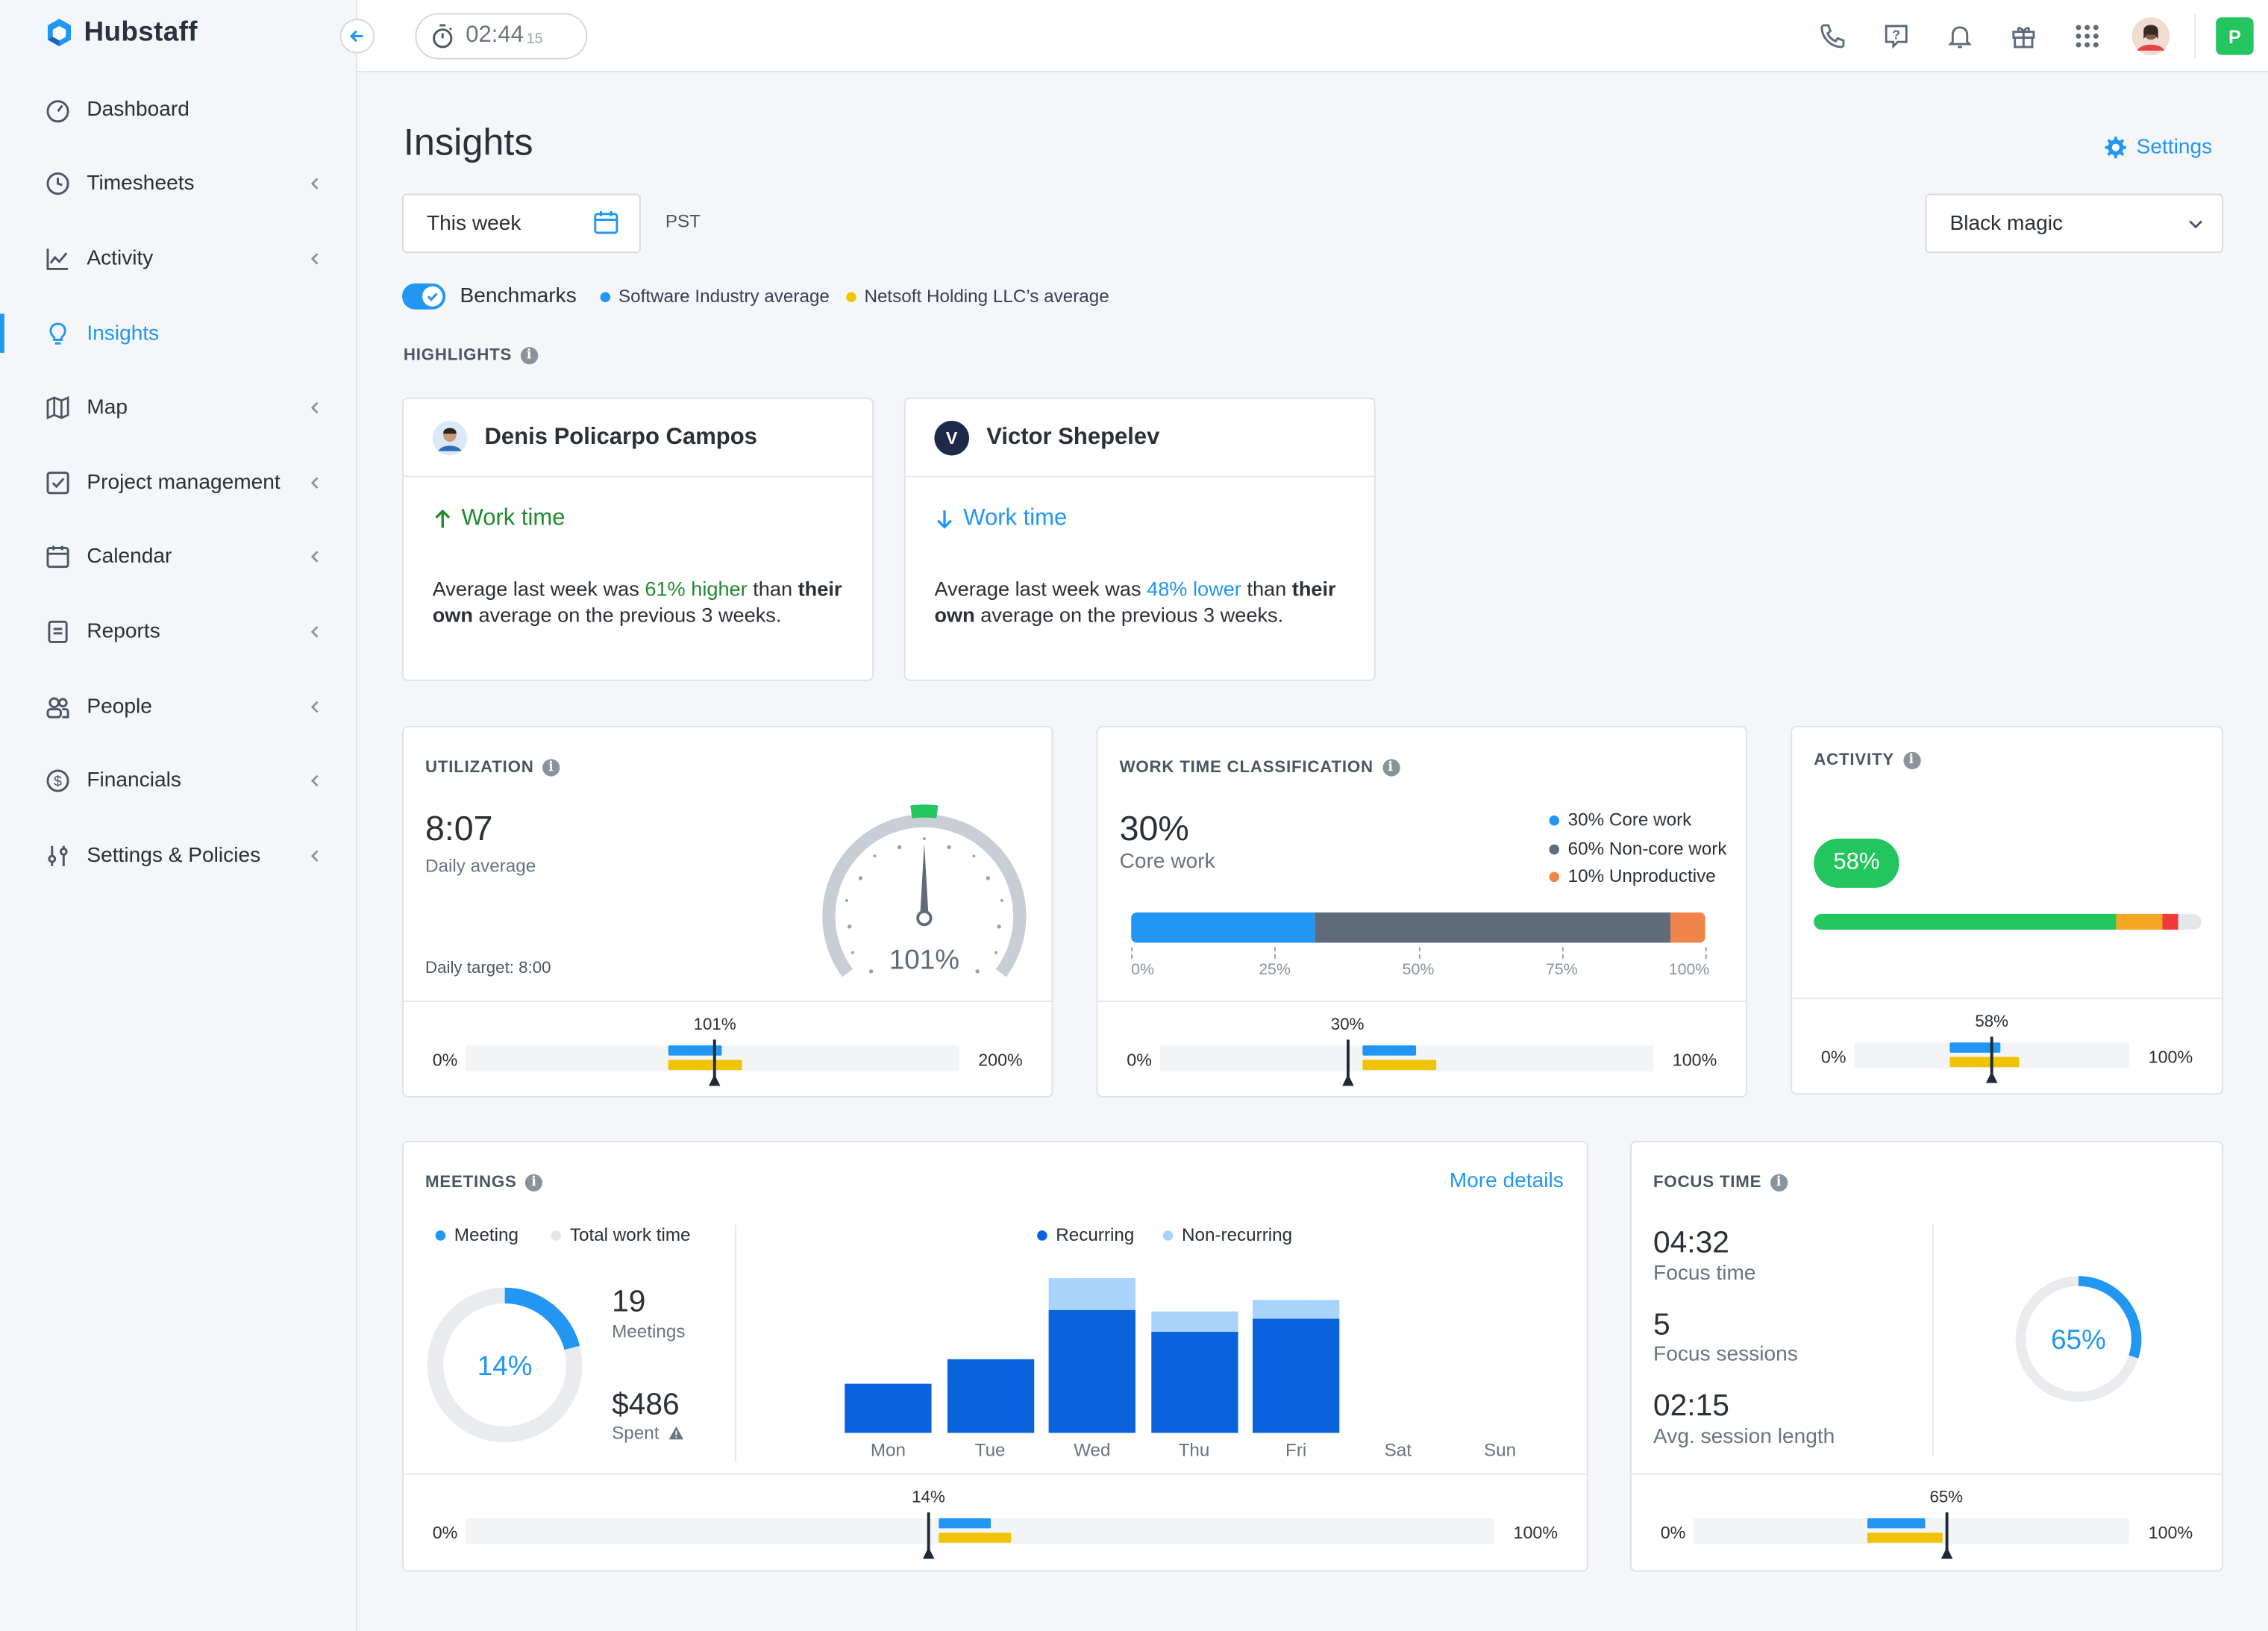 This screenshot has height=1631, width=2268. I want to click on gift-icon, so click(2023, 36).